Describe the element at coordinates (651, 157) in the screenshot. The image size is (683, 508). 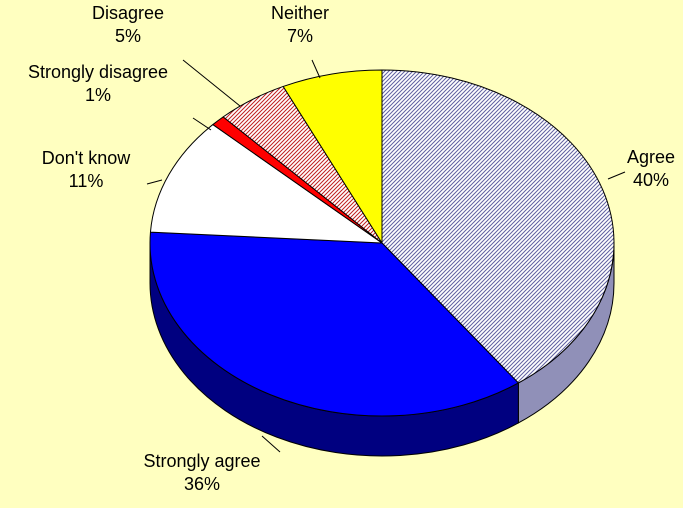
I see `slice-label-agree: Agree` at that location.